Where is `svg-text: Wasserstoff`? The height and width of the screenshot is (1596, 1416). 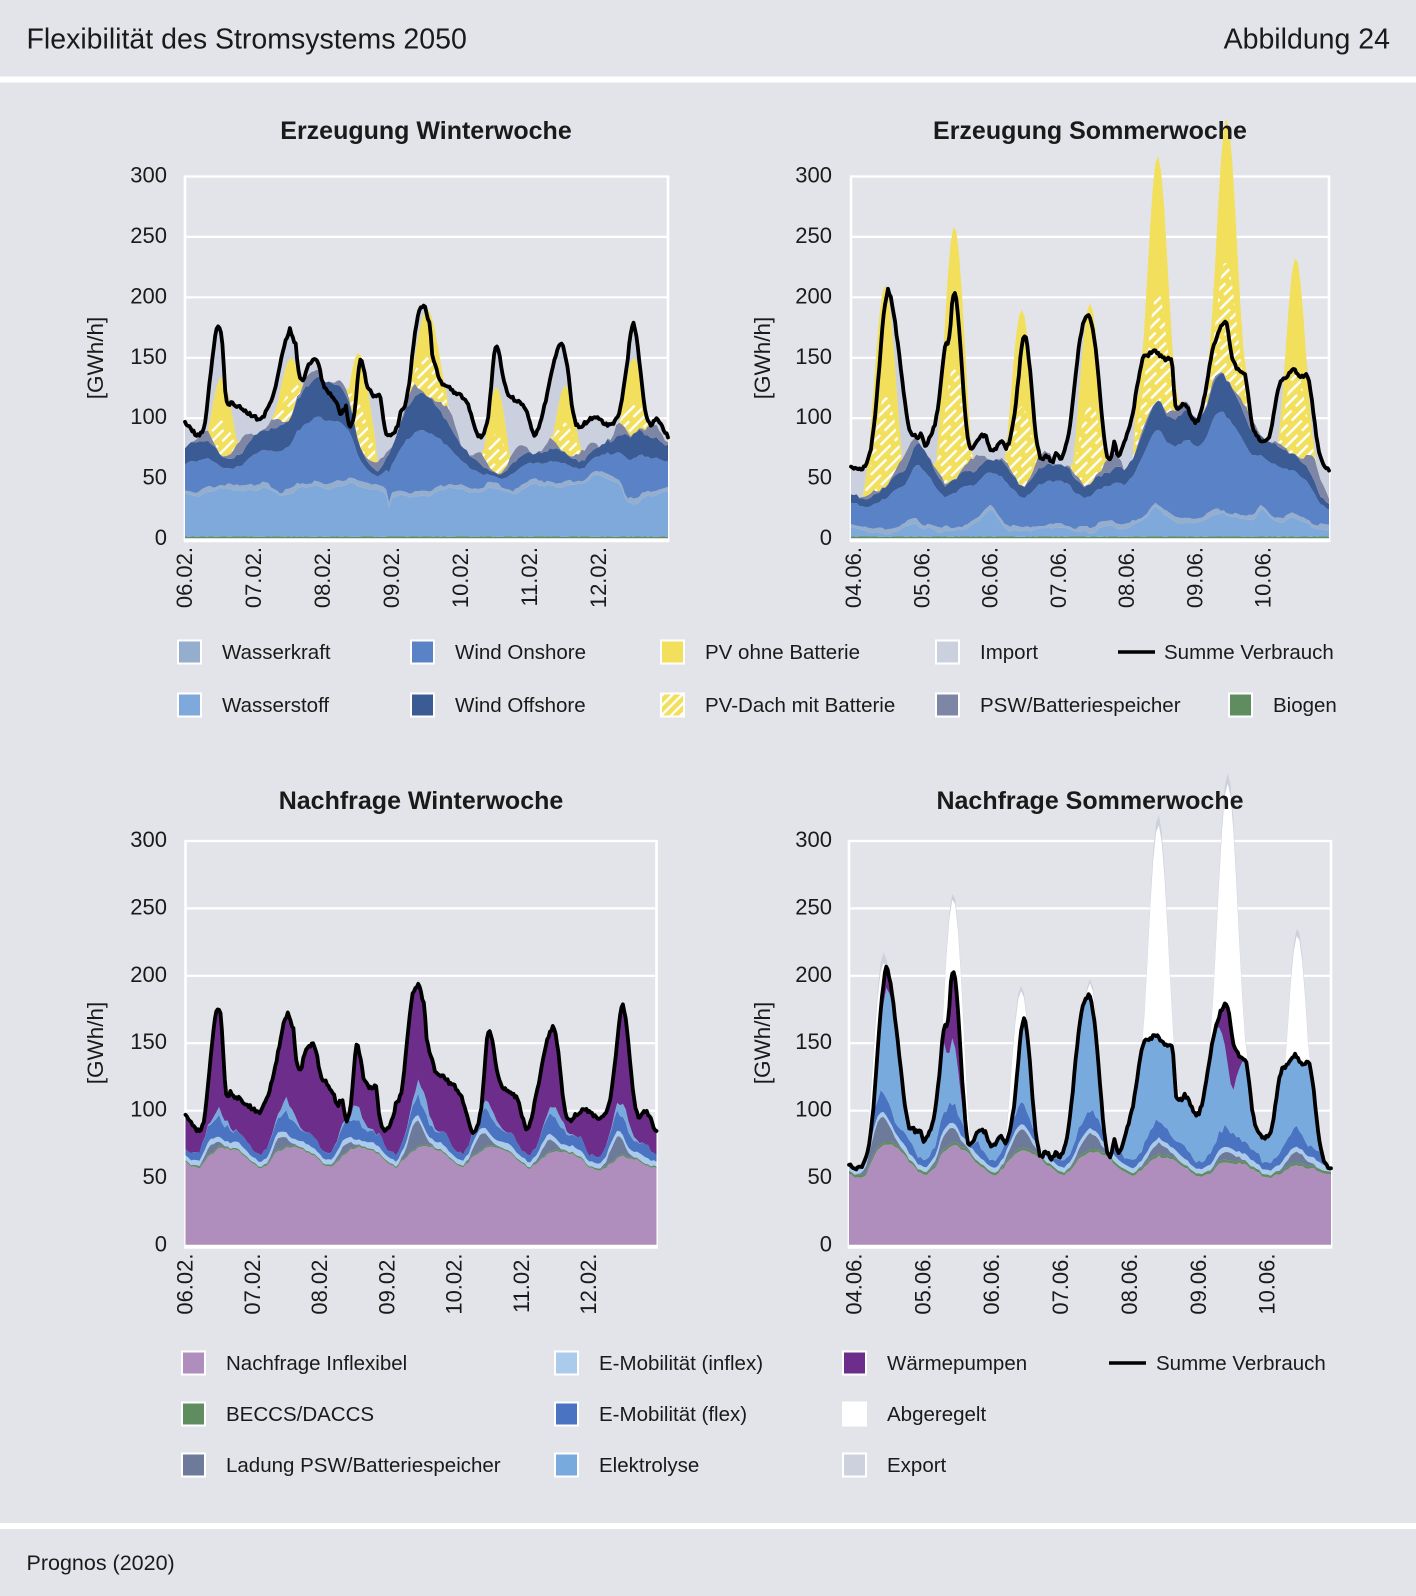 svg-text: Wasserstoff is located at coordinates (275, 705).